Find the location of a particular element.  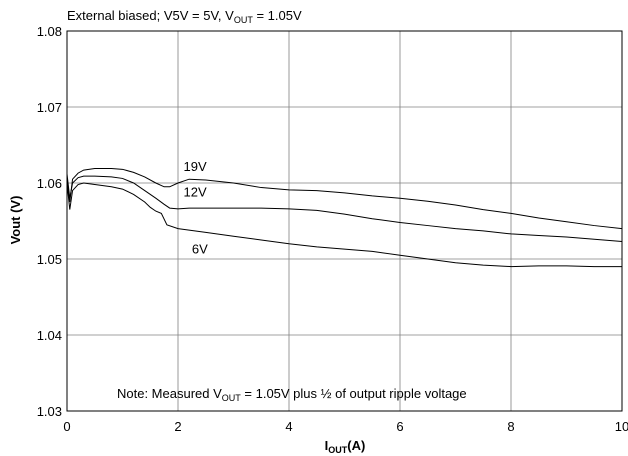

y-tick-label: 1.04 is located at coordinates (49, 335).